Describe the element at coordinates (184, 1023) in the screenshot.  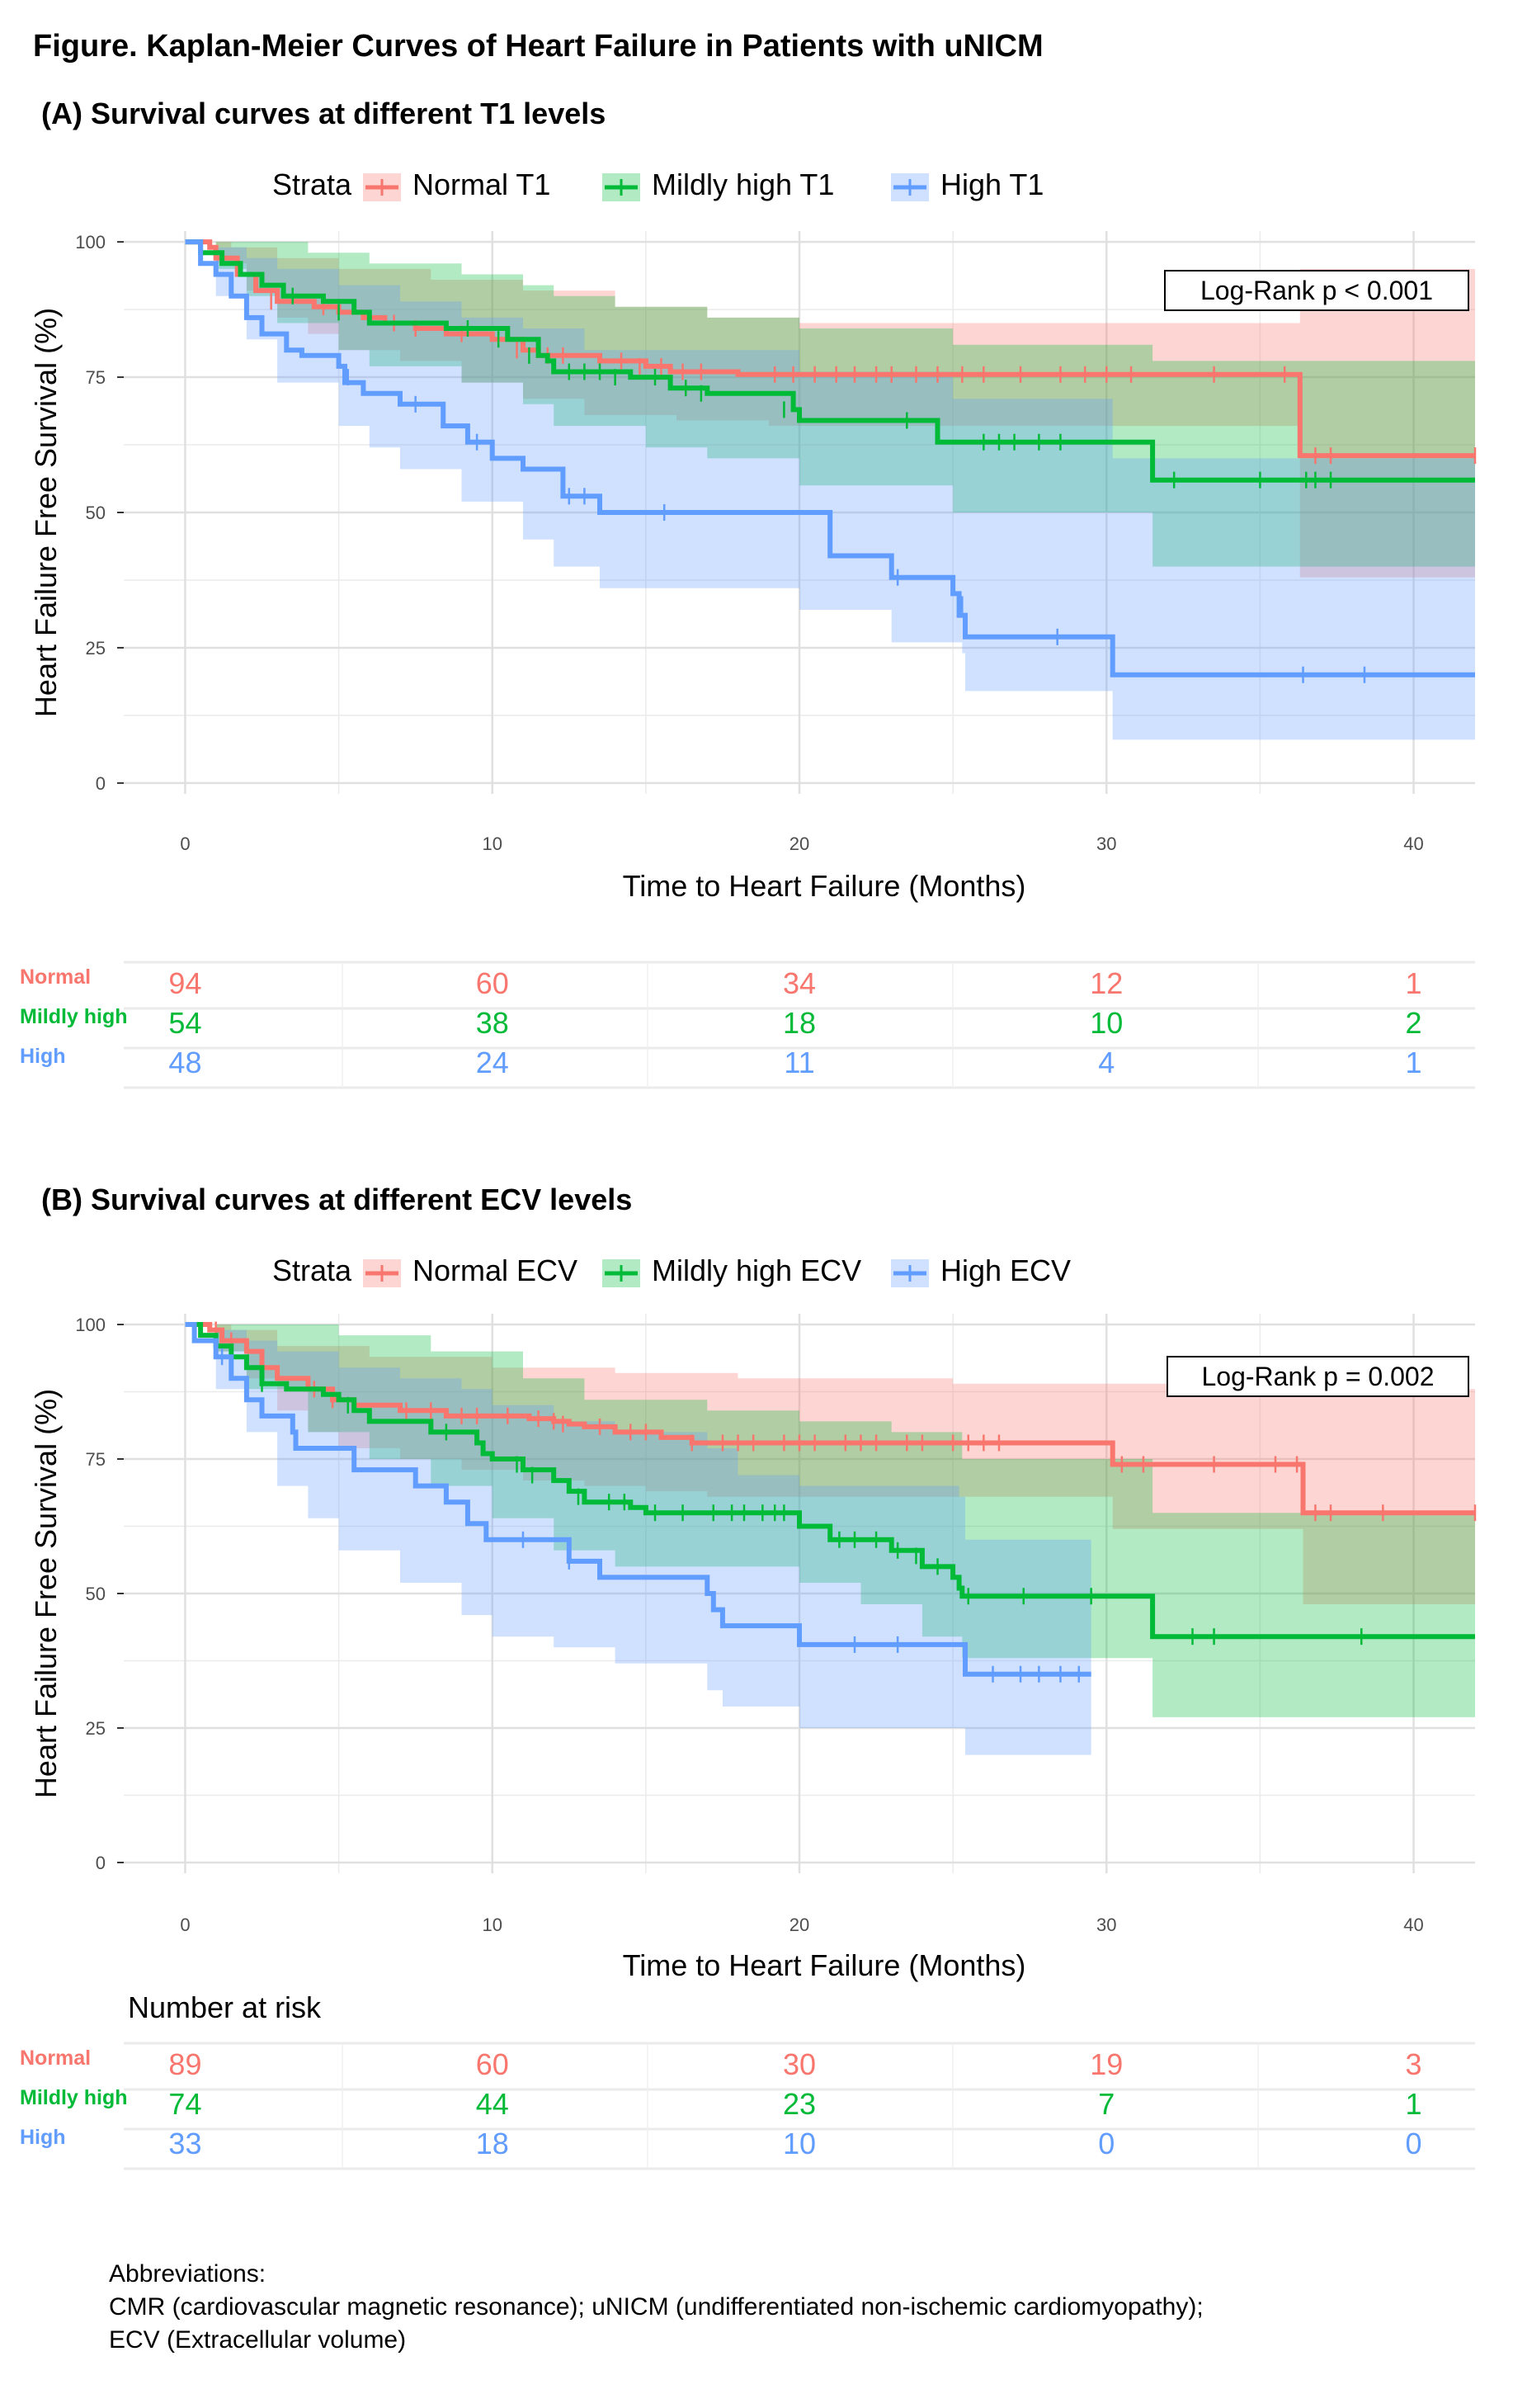
I see `risk-count: 54` at that location.